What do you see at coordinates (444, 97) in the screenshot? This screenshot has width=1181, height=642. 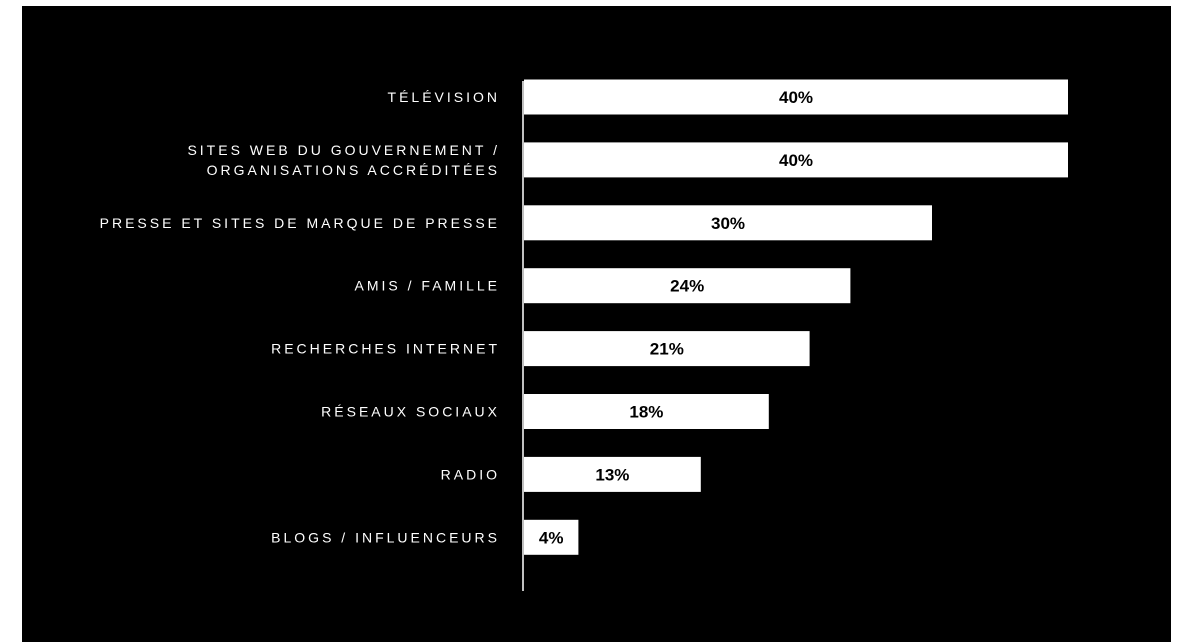 I see `category-label: TÉLÉVISION` at bounding box center [444, 97].